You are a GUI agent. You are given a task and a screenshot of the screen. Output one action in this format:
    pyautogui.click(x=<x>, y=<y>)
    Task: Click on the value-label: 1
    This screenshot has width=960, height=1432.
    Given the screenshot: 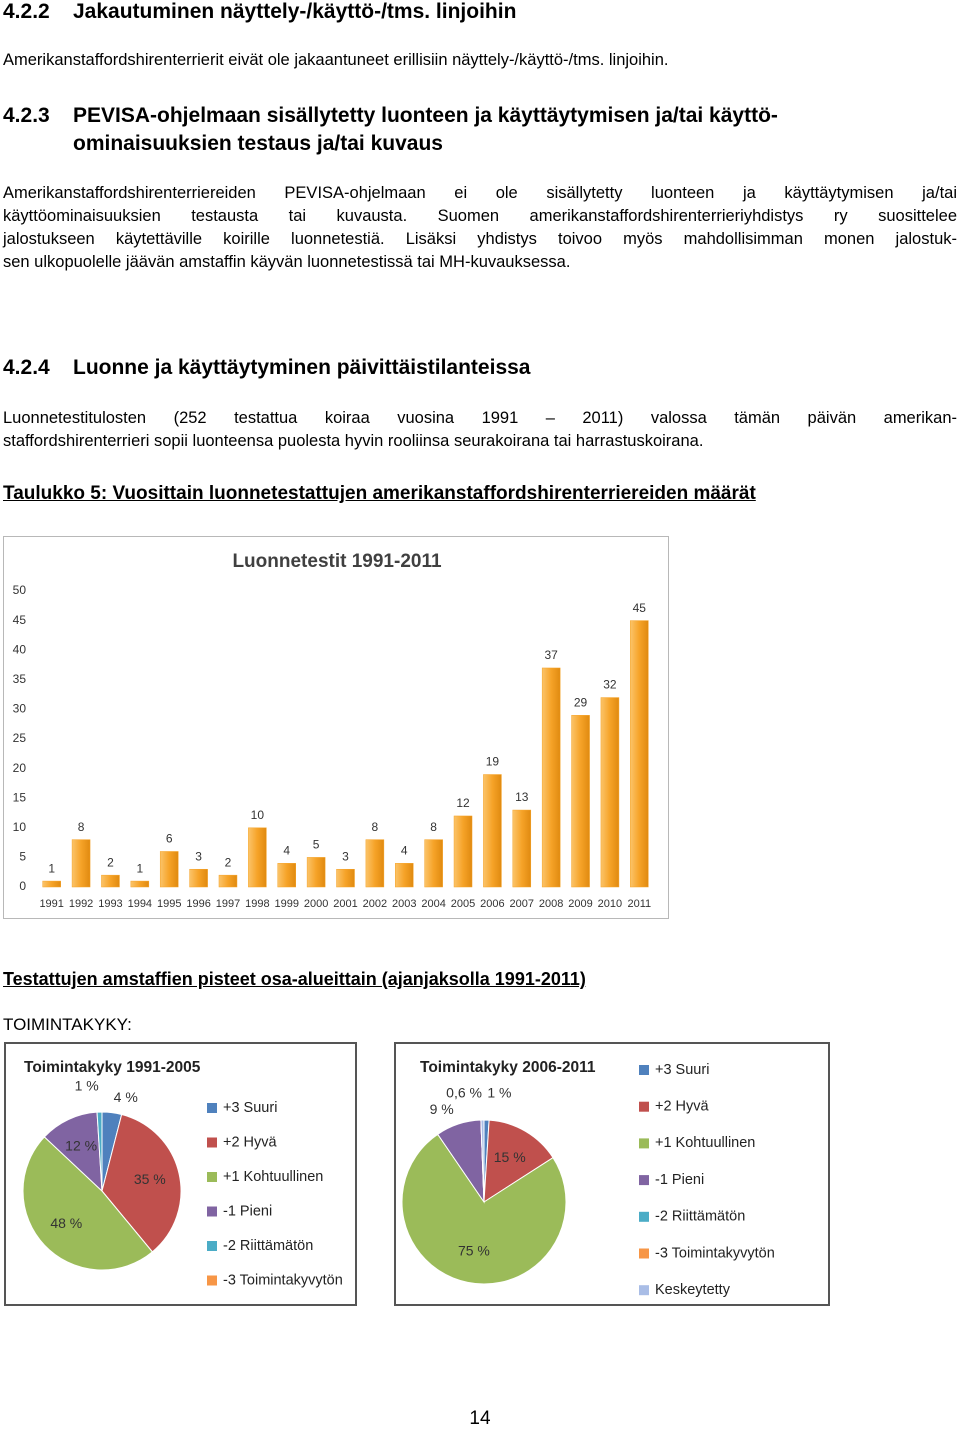 What is the action you would take?
    pyautogui.click(x=139, y=868)
    